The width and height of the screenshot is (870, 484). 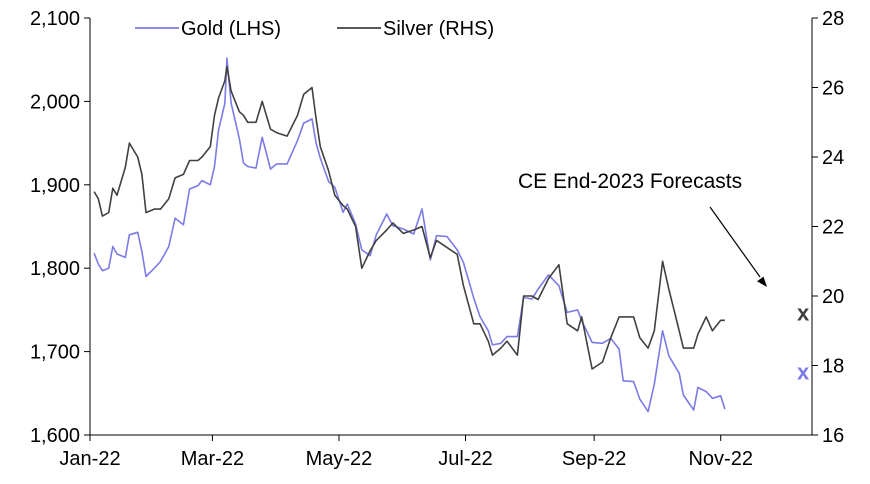 What do you see at coordinates (55, 19) in the screenshot?
I see `left-tick-label: 2,100` at bounding box center [55, 19].